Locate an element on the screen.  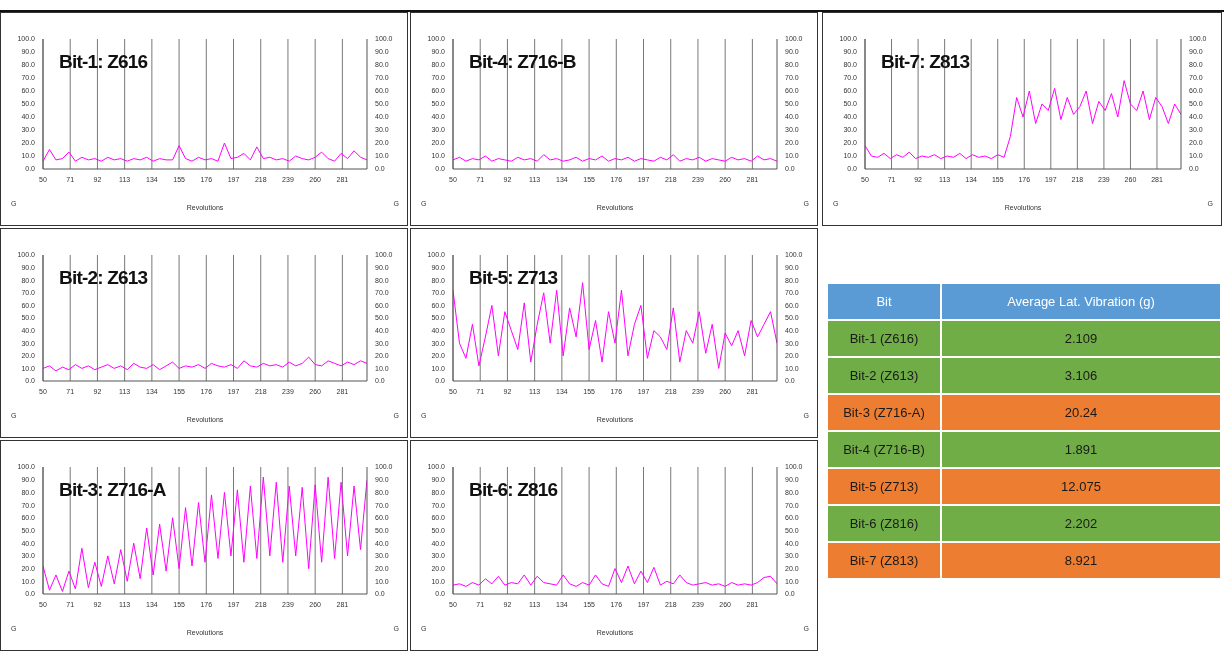
category-label: Bit-3 (Z716-A) is located at coordinates (884, 412).